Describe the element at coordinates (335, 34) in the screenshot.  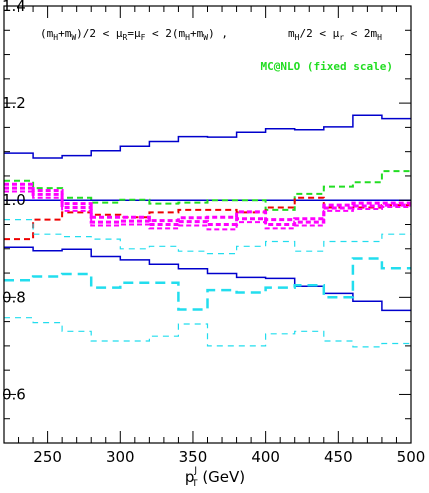
I see `annotation-mu-r: mH/2 < µr < 2mH` at that location.